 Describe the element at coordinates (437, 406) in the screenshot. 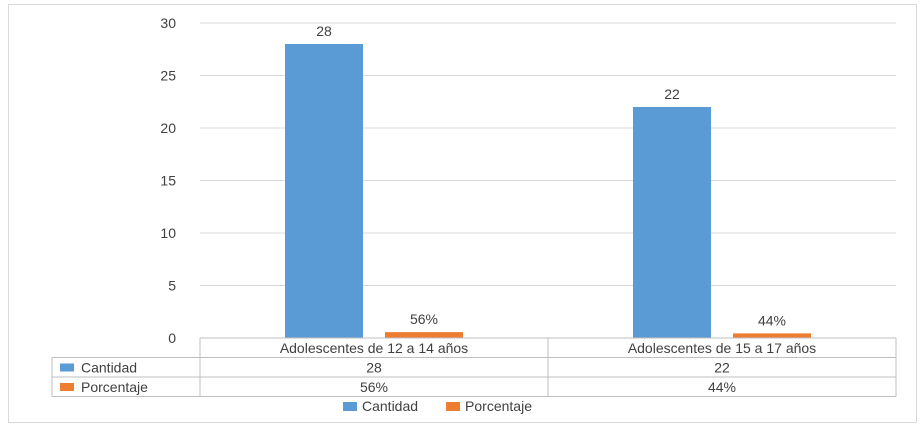

I see `legend: Cantidad Porcentaje` at that location.